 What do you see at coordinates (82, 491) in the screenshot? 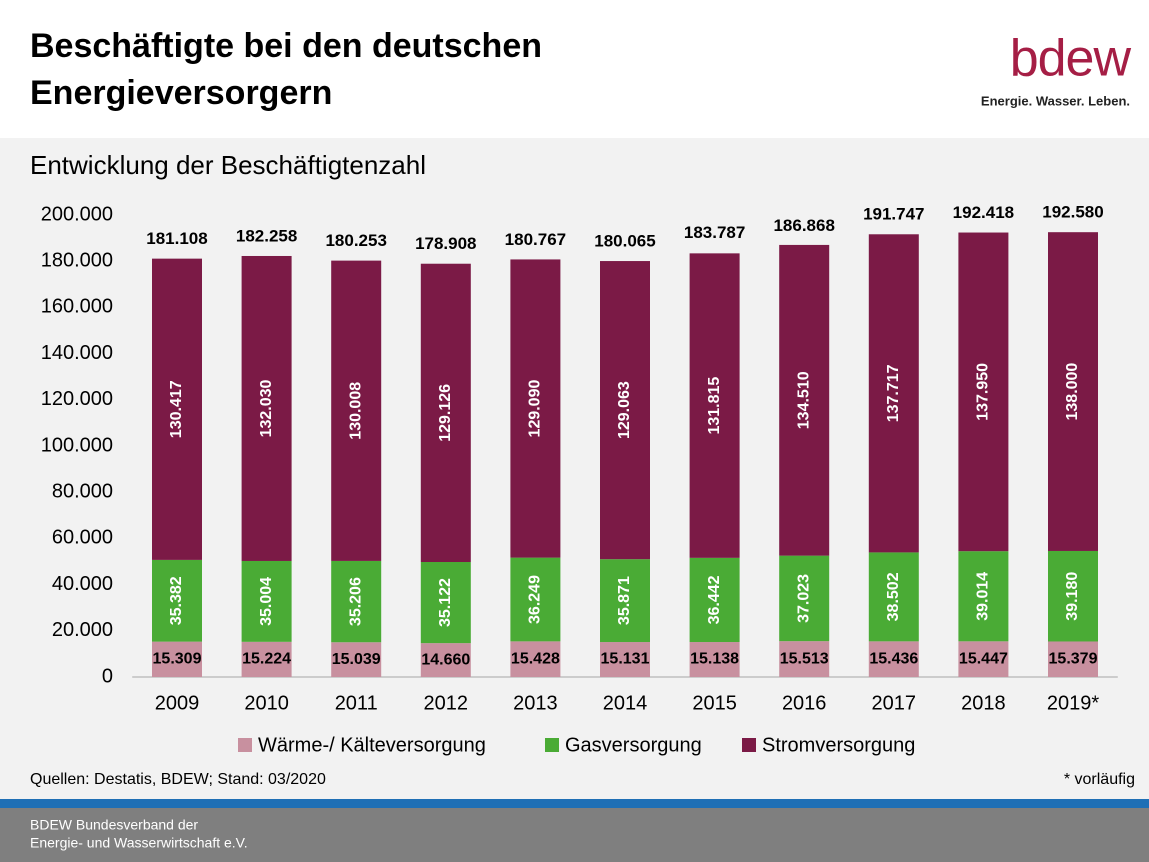
I see `y-tick-label: 80.000` at bounding box center [82, 491].